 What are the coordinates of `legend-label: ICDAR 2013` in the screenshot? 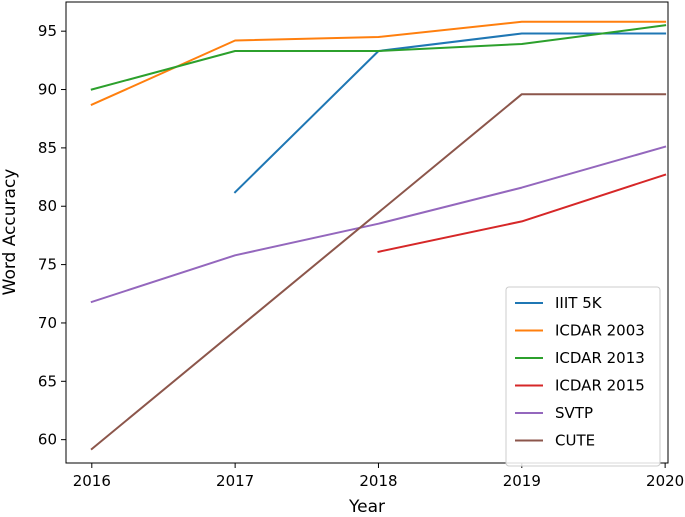 It's located at (600, 358).